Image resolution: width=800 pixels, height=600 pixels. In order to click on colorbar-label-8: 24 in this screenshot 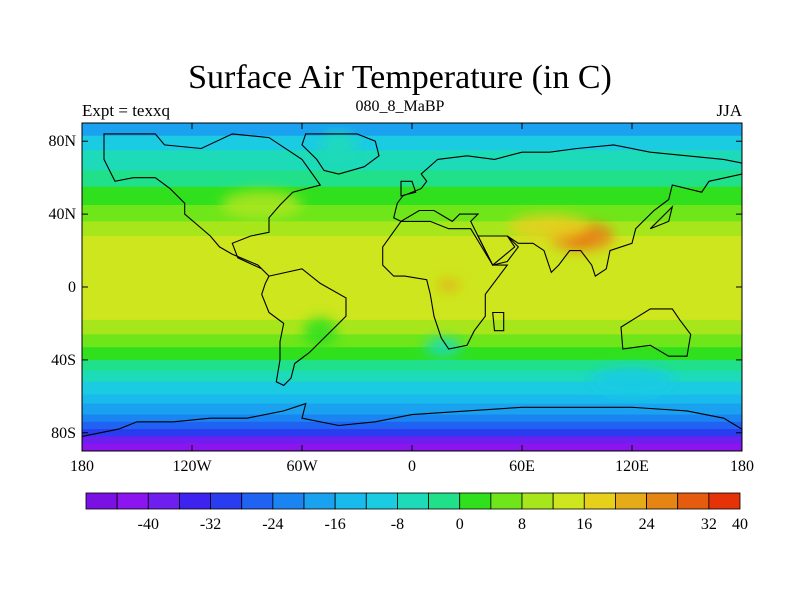, I will do `click(647, 524)`.